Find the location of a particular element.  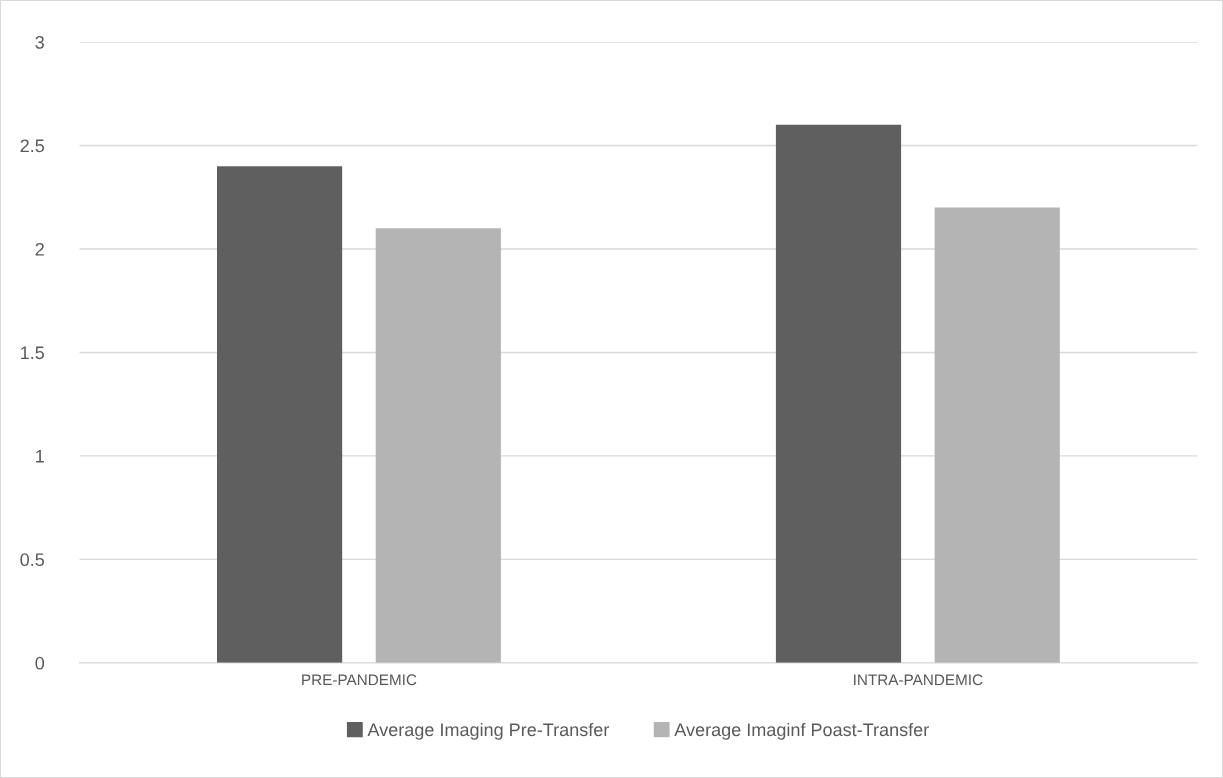

y-tick-label: 0.5 is located at coordinates (32, 560).